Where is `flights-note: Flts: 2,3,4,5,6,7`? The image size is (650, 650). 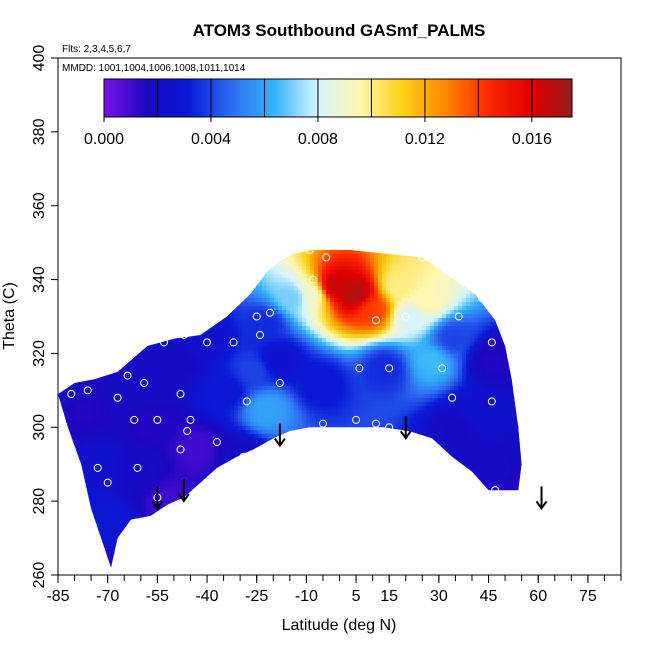
flights-note: Flts: 2,3,4,5,6,7 is located at coordinates (96, 49).